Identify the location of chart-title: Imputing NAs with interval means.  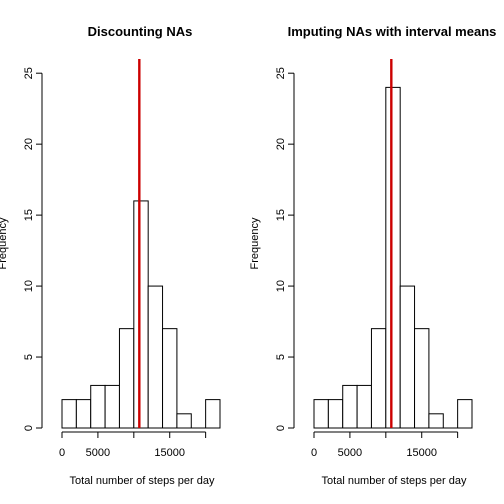
(392, 31).